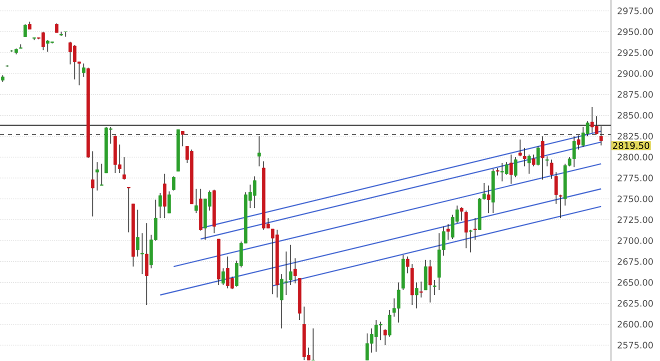  Describe the element at coordinates (631, 145) in the screenshot. I see `text: 2819.50` at that location.